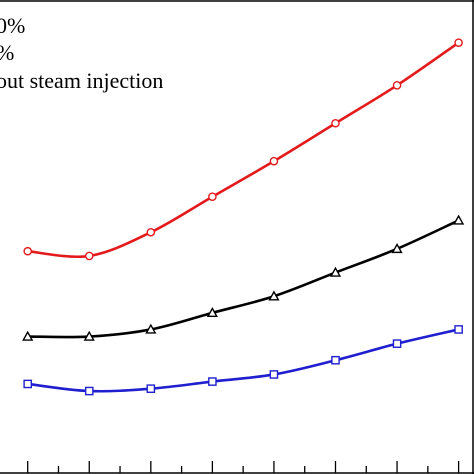 Image resolution: width=474 pixels, height=474 pixels. Describe the element at coordinates (243, 467) in the screenshot. I see `axis-ticks` at that location.